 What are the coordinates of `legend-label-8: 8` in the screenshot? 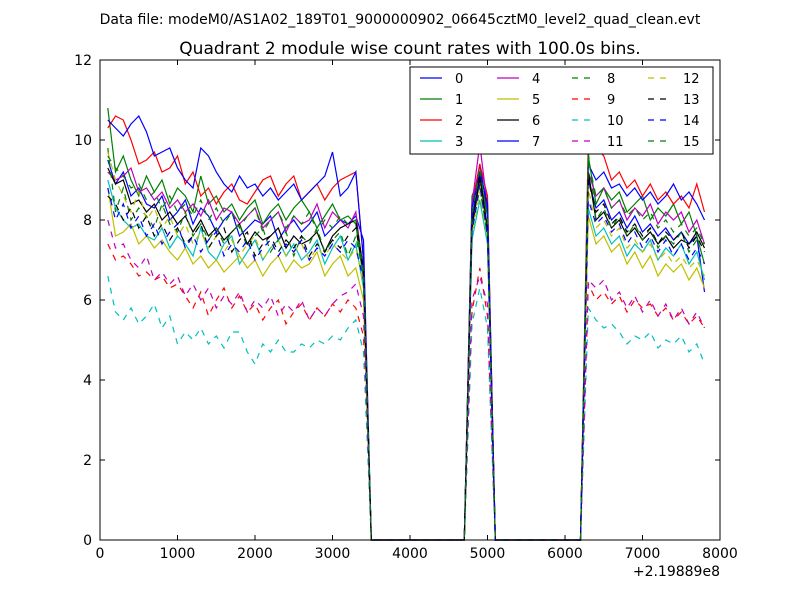 It's located at (611, 79).